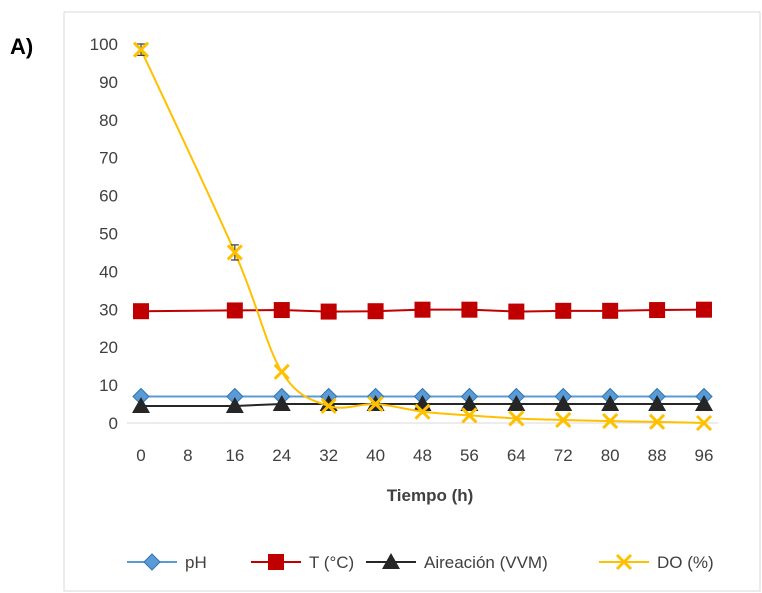 This screenshot has height=593, width=762. Describe the element at coordinates (21, 46) in the screenshot. I see `panel-label: A)` at that location.